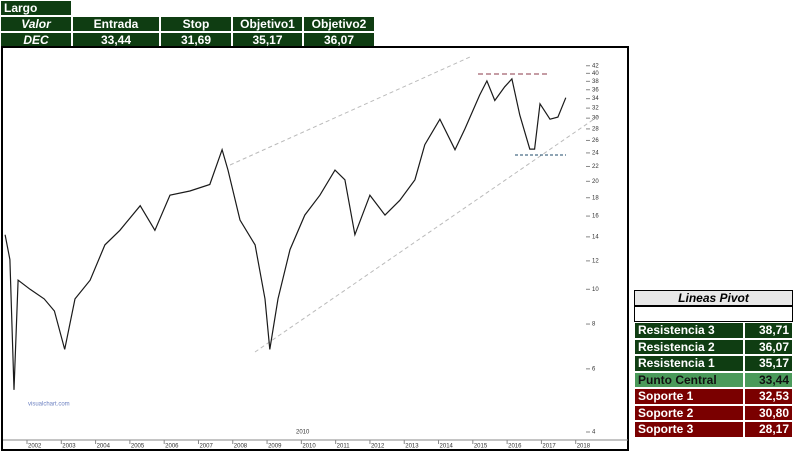 This screenshot has height=452, width=793. Describe the element at coordinates (481, 447) in the screenshot. I see `x-tick-label: 2015` at that location.